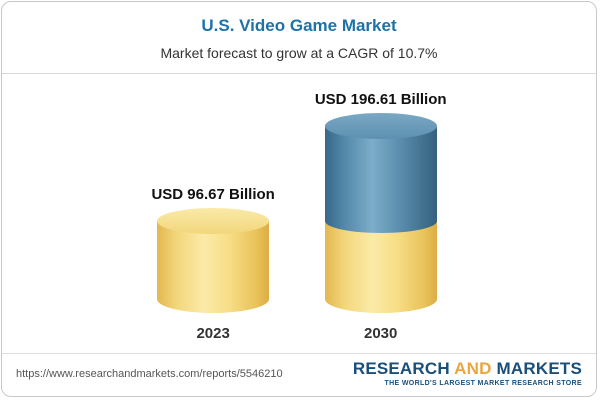 The height and width of the screenshot is (400, 600). What do you see at coordinates (401, 368) in the screenshot?
I see `logo-word-research: RESEARCH` at bounding box center [401, 368].